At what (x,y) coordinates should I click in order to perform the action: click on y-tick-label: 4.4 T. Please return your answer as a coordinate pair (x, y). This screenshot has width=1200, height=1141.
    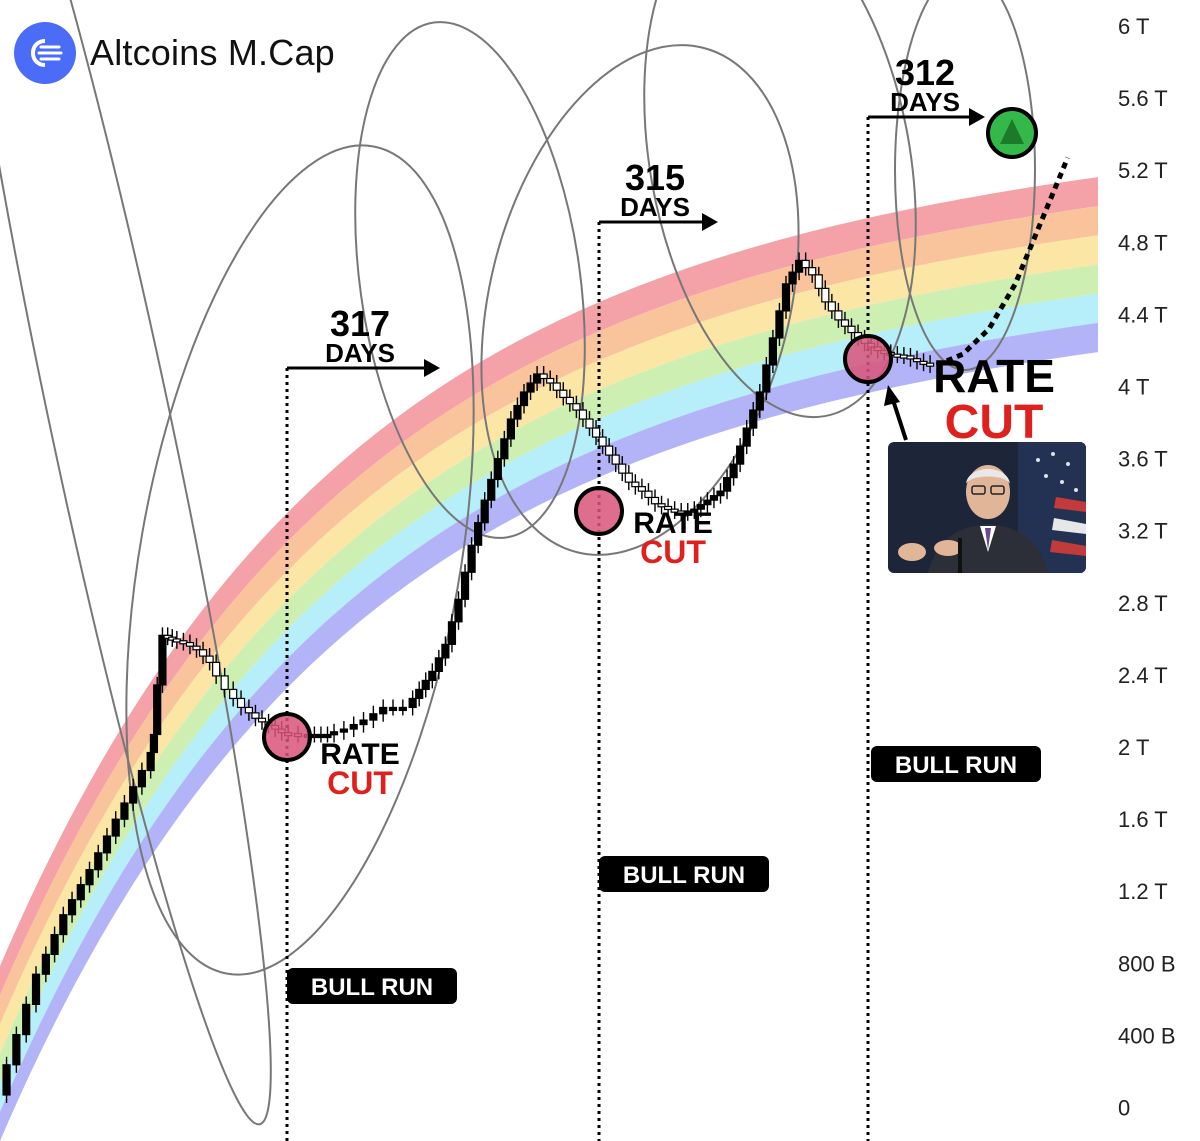
    Looking at the image, I should click on (1143, 314).